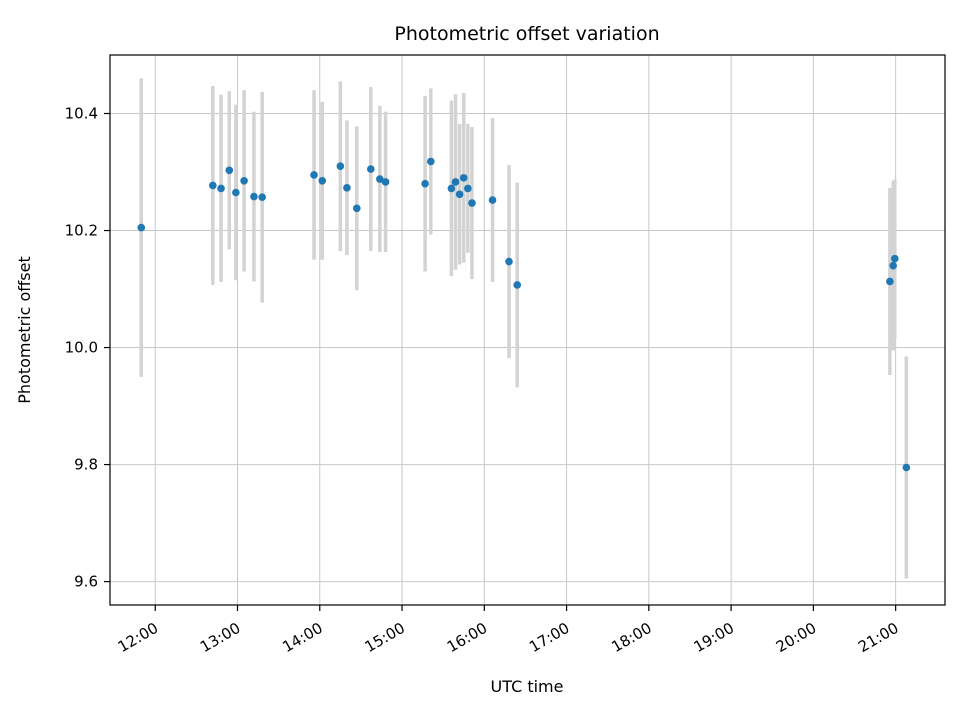 The image size is (960, 724). What do you see at coordinates (81, 348) in the screenshot?
I see `y-tick-label: 10.0` at bounding box center [81, 348].